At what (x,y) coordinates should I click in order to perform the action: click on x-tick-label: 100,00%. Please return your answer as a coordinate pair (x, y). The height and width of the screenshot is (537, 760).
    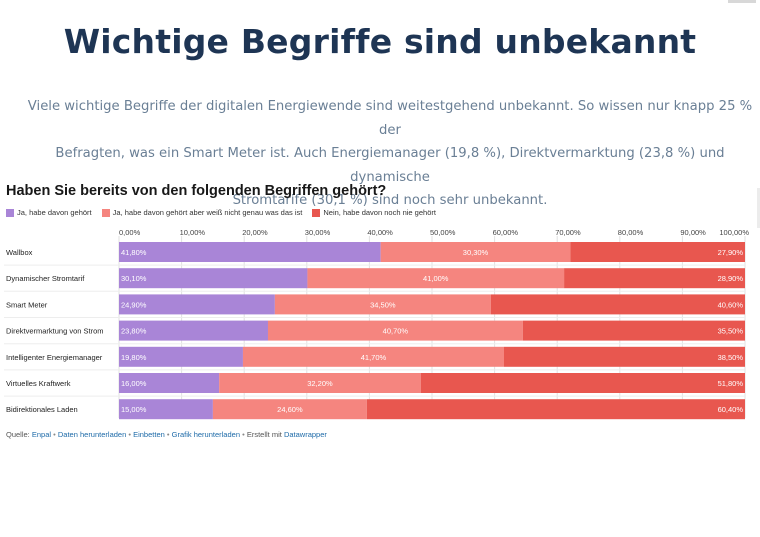
    Looking at the image, I should click on (734, 232).